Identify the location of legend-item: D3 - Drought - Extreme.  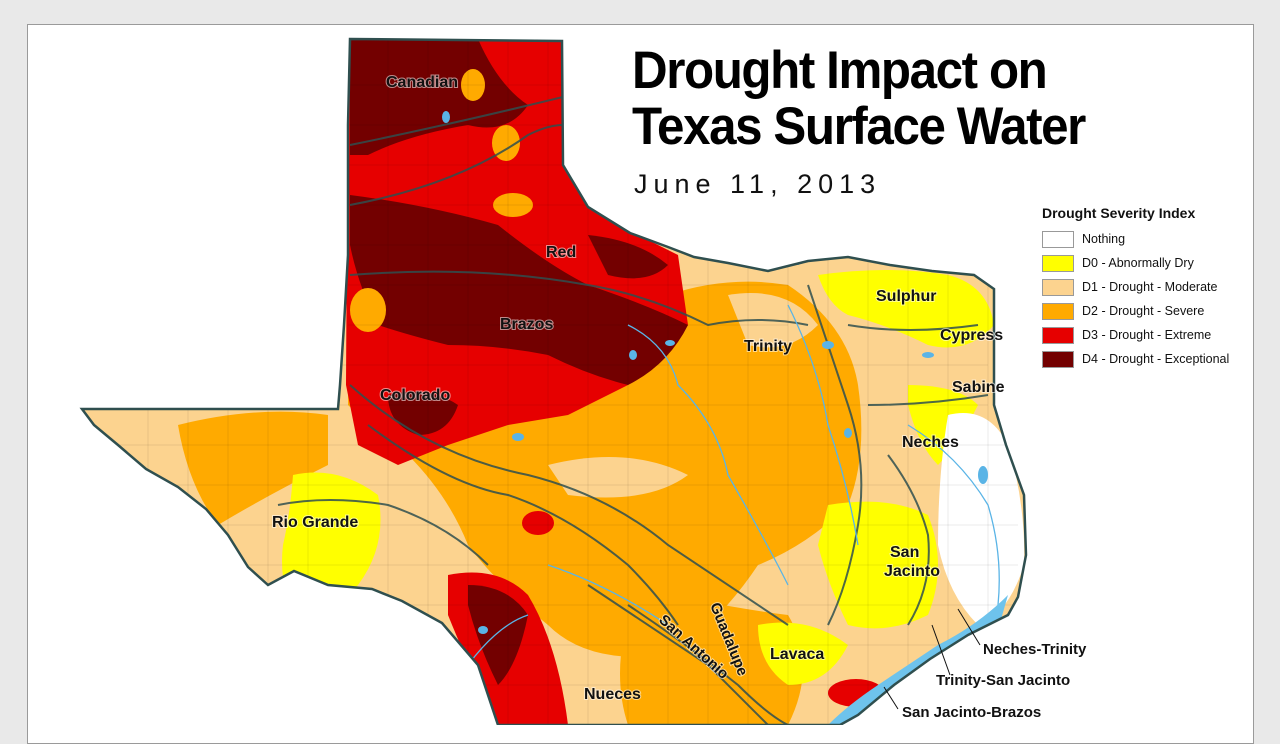
(1147, 335).